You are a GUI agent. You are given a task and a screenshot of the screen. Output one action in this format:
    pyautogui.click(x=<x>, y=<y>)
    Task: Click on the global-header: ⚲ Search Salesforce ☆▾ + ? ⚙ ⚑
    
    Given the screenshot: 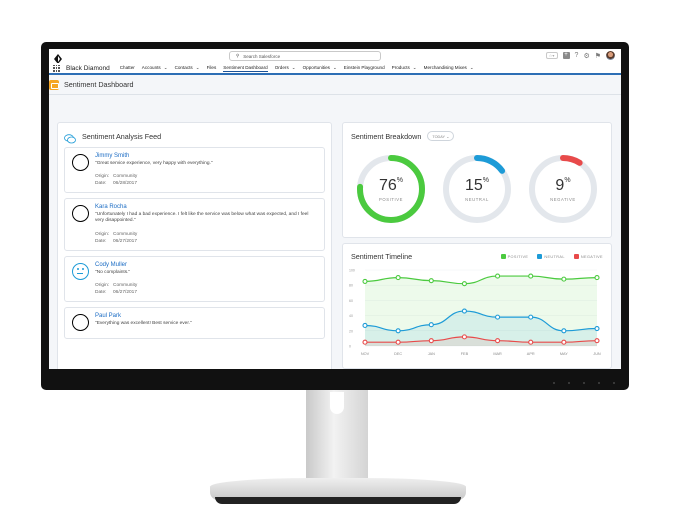 What is the action you would take?
    pyautogui.click(x=335, y=56)
    